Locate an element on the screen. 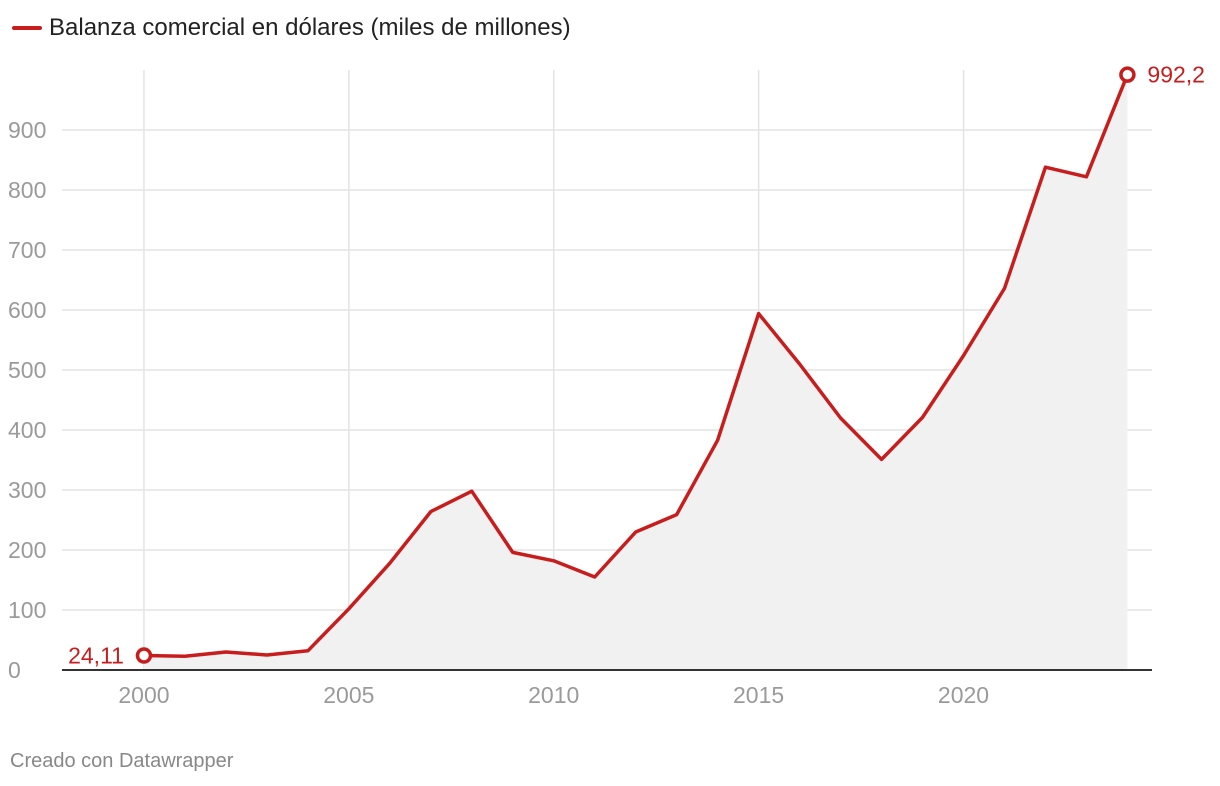 The height and width of the screenshot is (786, 1220). x-tick-label: 2000 is located at coordinates (143, 695).